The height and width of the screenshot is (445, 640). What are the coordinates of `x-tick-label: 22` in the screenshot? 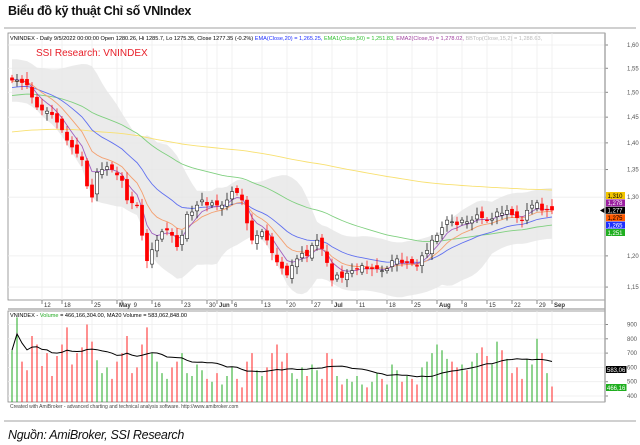 It's located at (517, 306).